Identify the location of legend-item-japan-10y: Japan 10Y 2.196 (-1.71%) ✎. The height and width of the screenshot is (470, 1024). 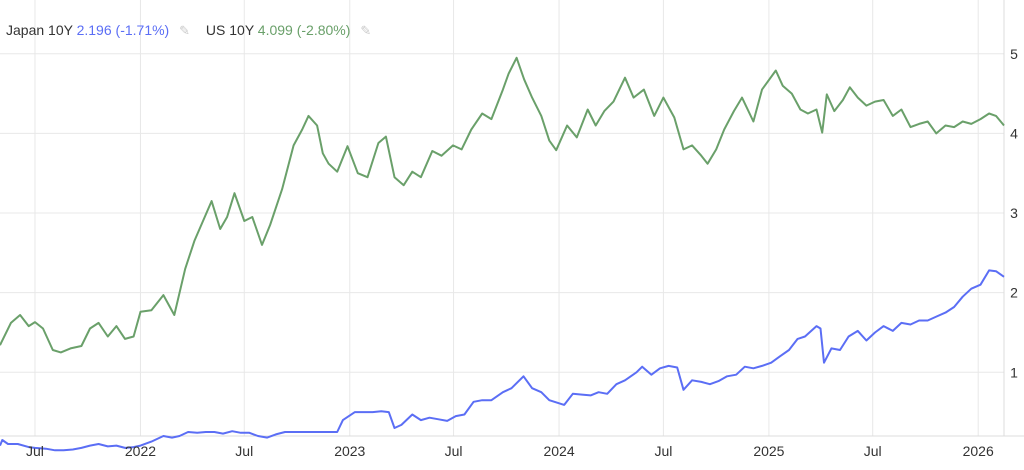
(98, 30).